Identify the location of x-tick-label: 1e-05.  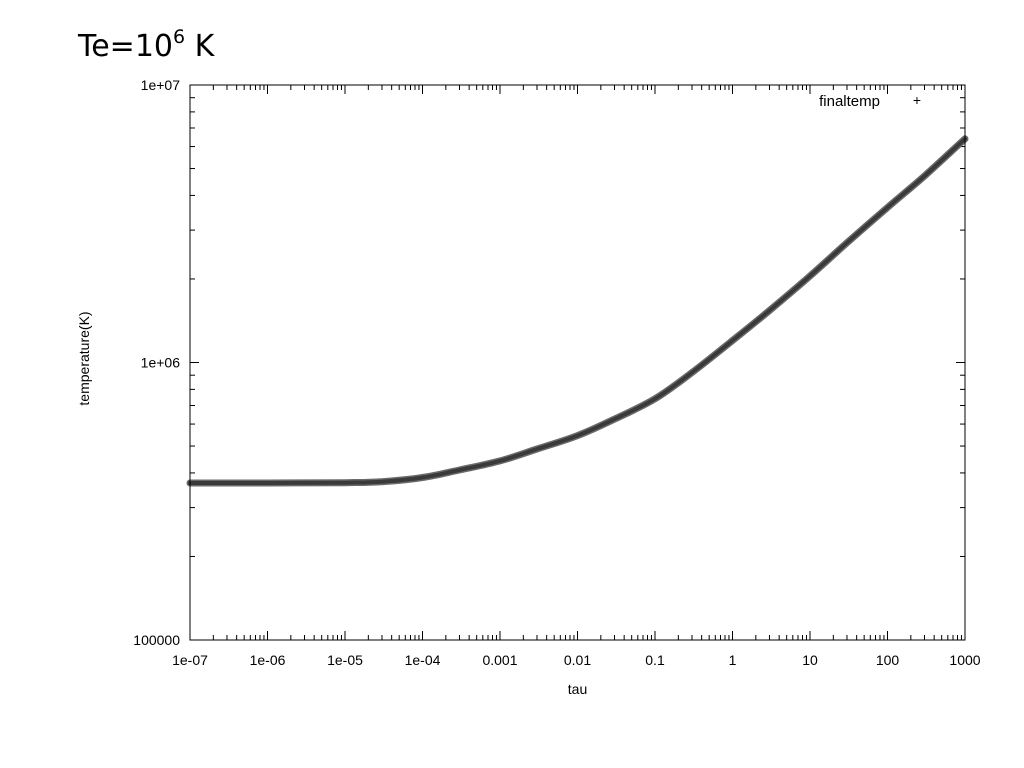
(345, 660).